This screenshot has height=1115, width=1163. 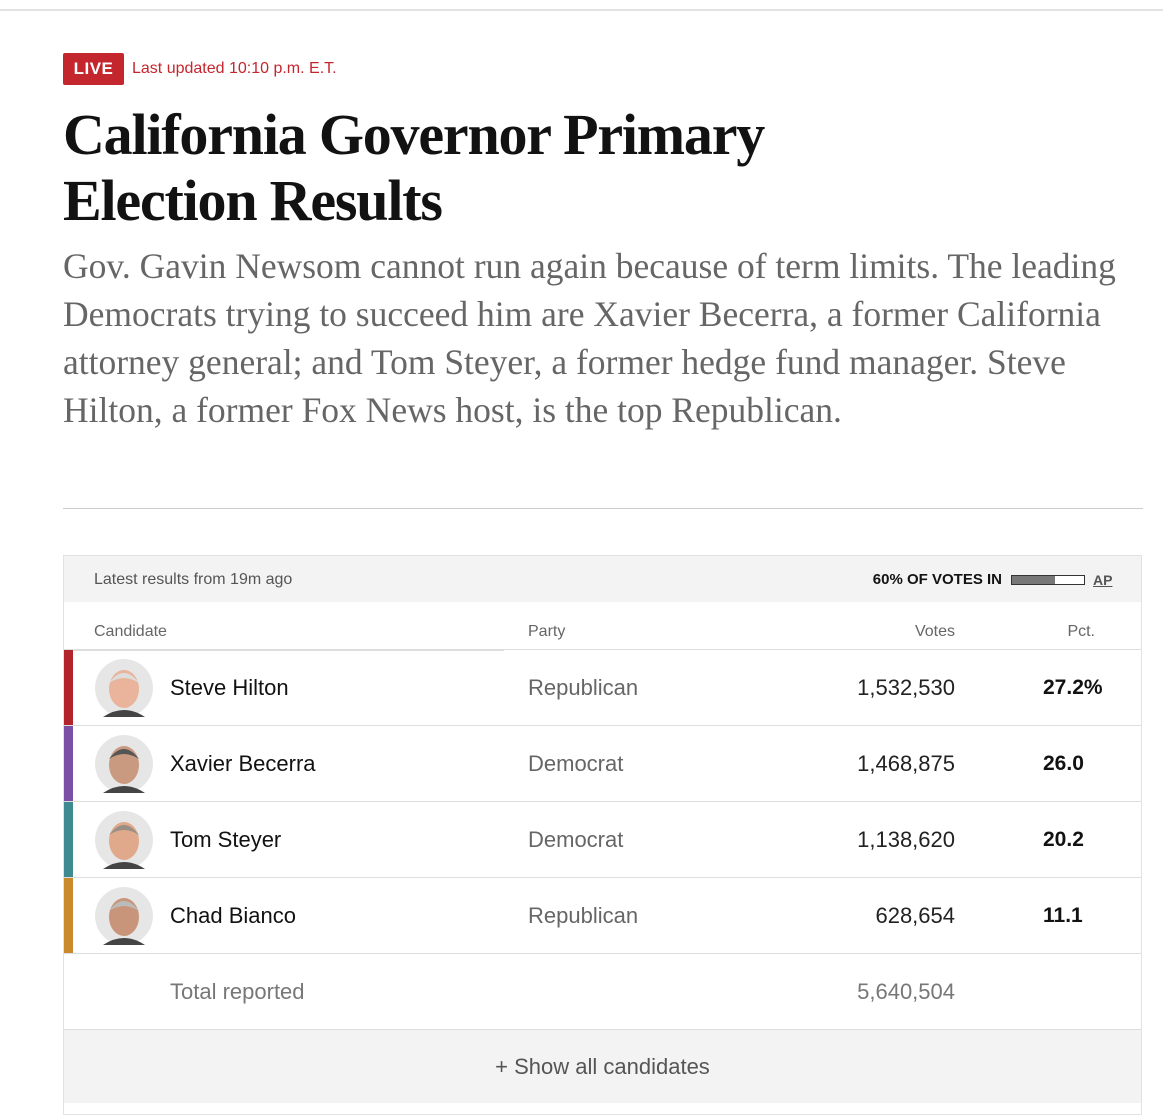 I want to click on column-header: Votes, so click(x=934, y=631).